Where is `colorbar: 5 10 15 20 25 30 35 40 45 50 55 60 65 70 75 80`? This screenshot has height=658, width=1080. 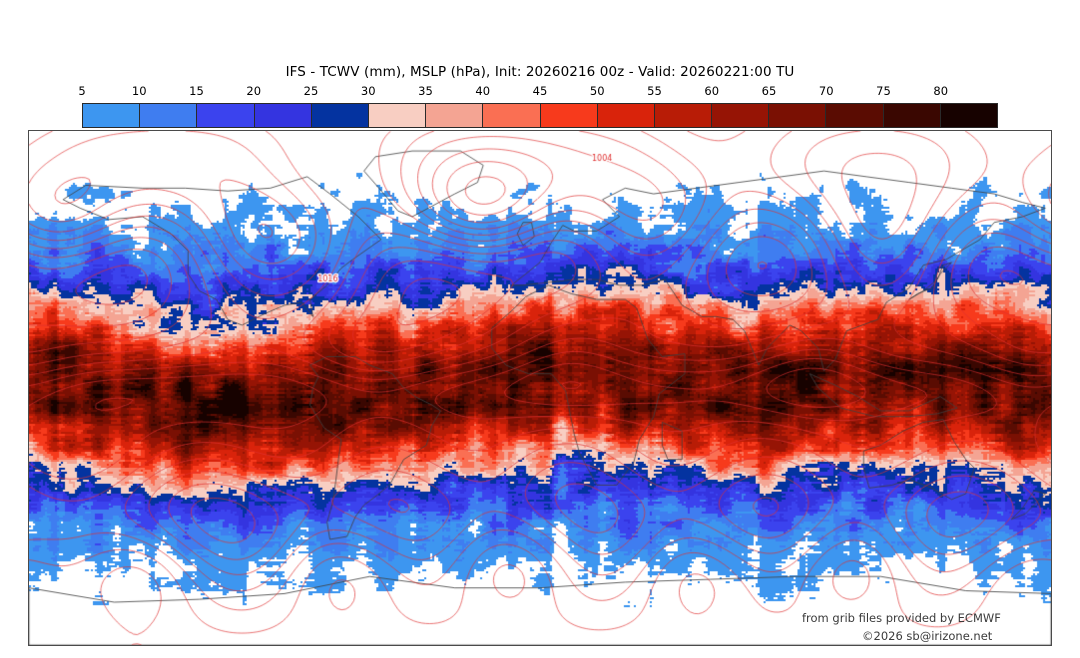
colorbar: 5 10 15 20 25 30 35 40 45 50 55 60 65 70 75 80 is located at coordinates (538, 106).